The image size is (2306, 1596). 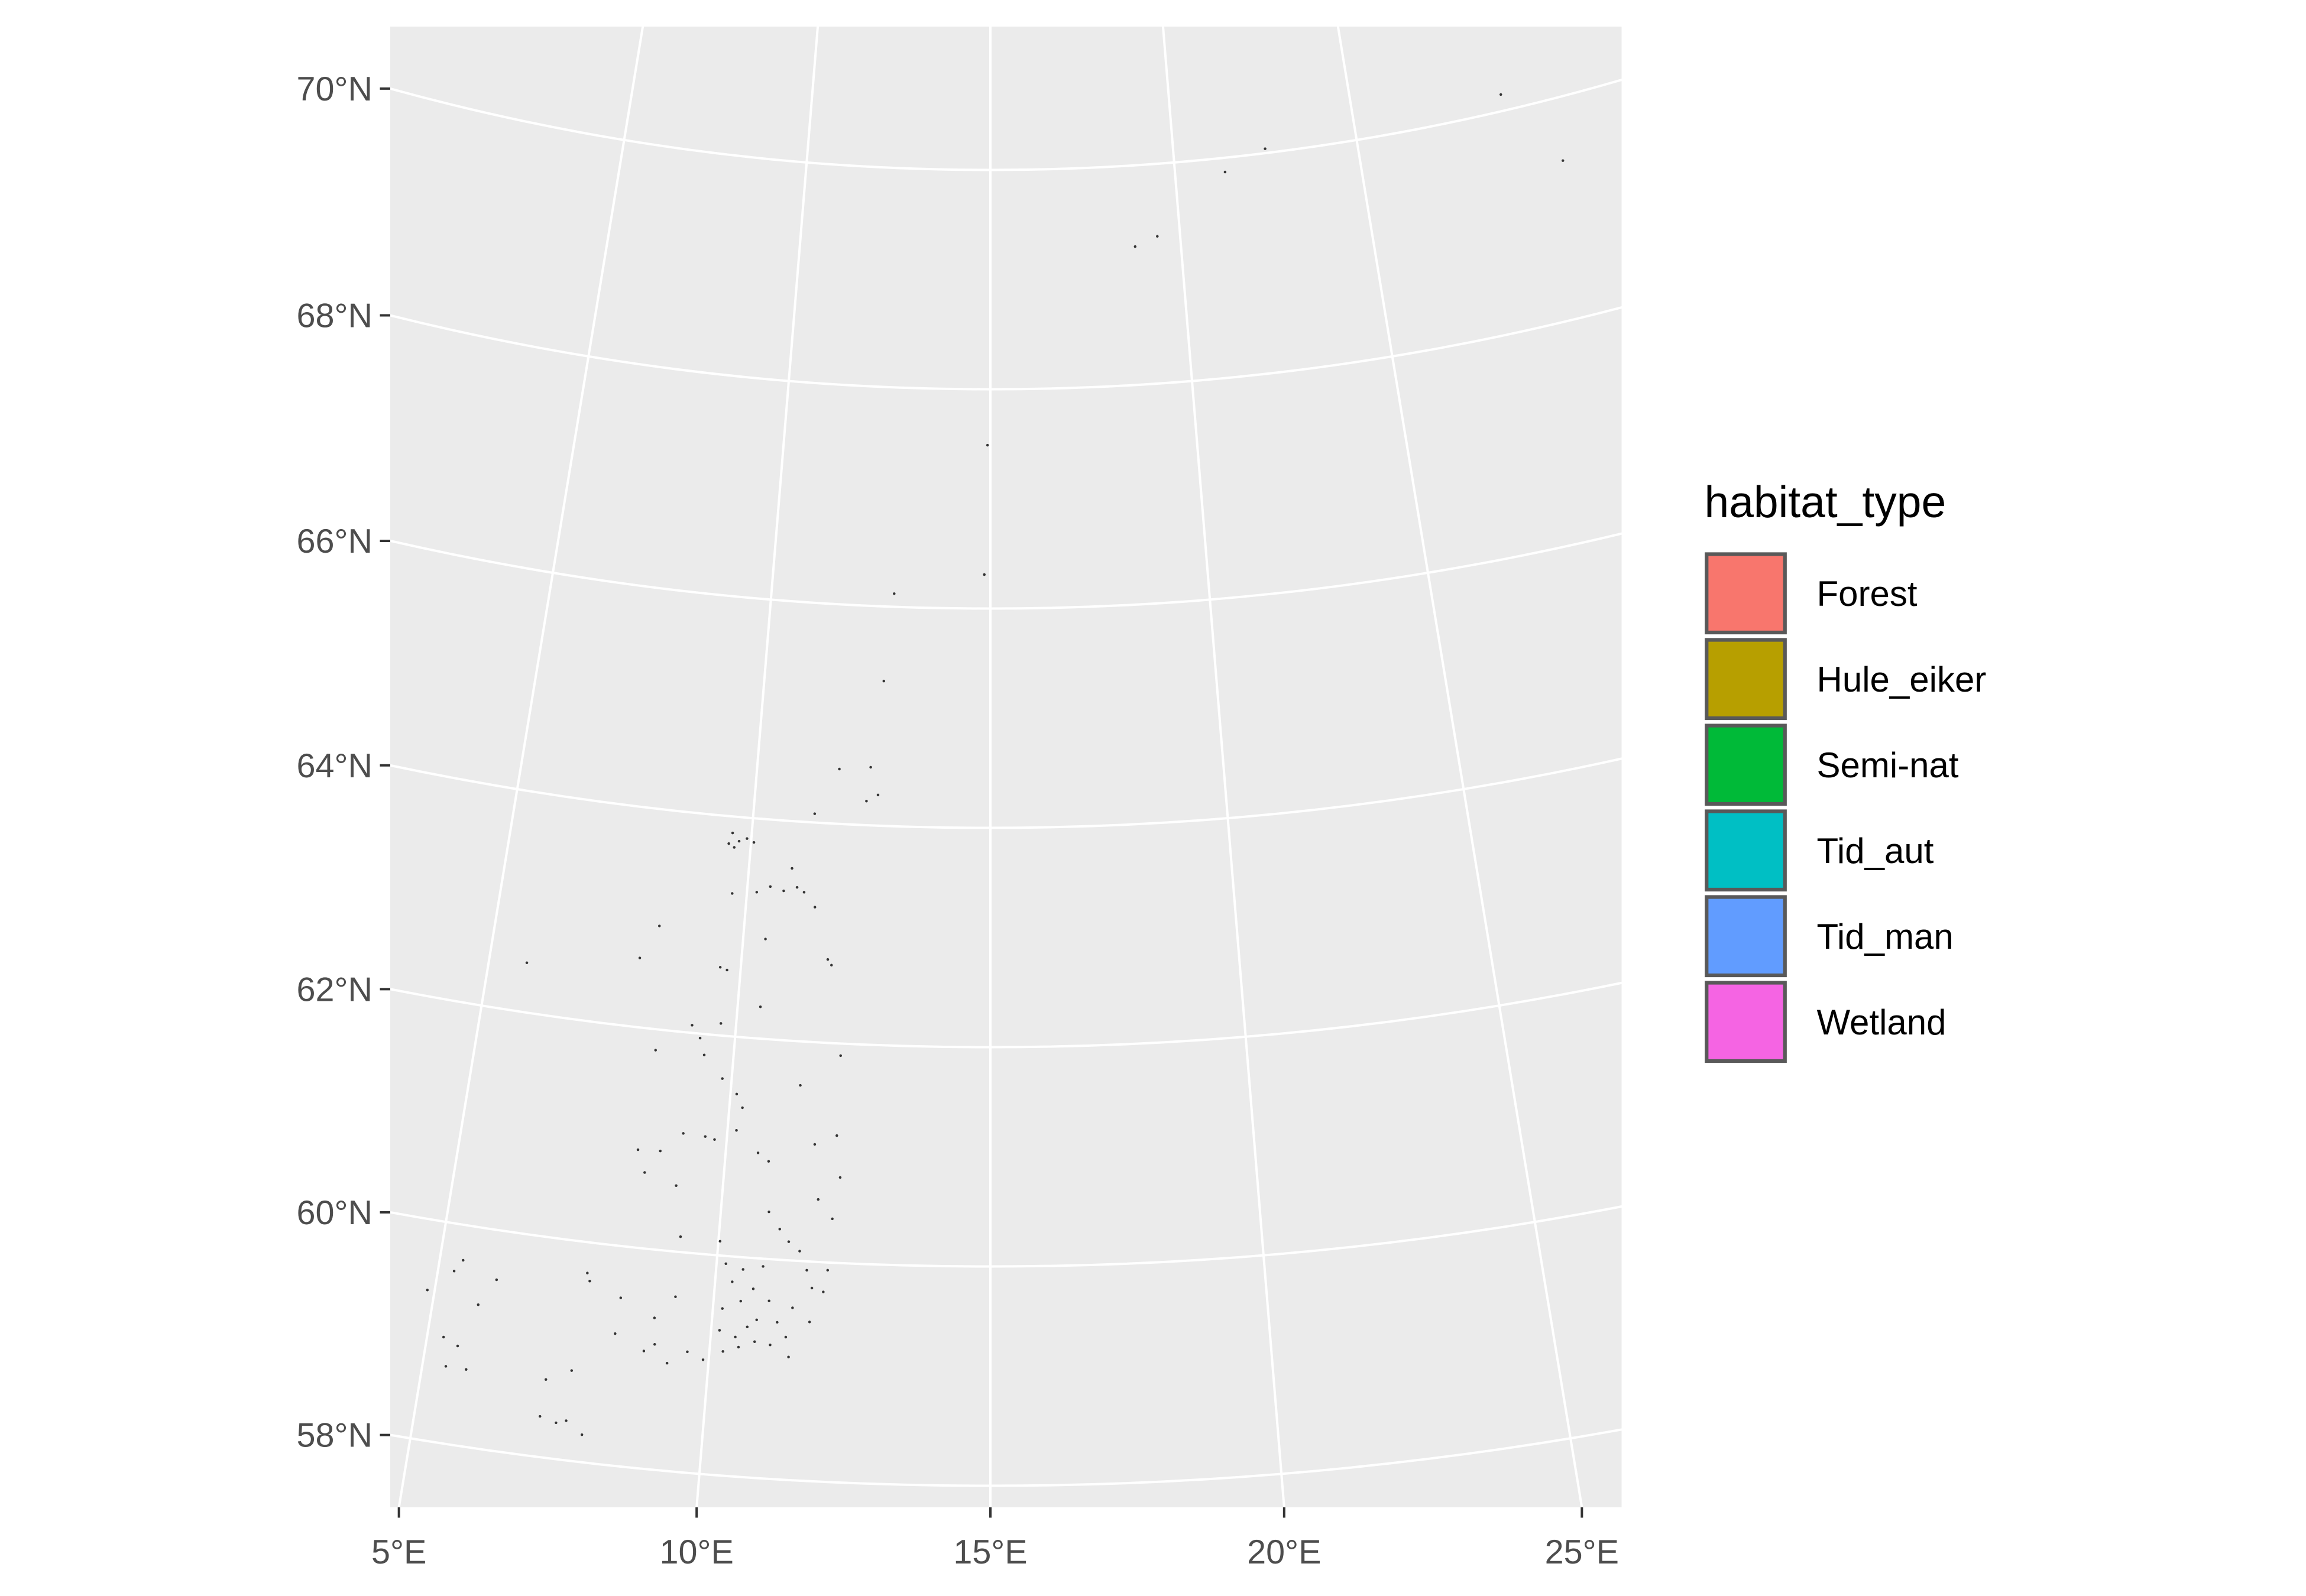 What do you see at coordinates (1826, 502) in the screenshot?
I see `legend-title: habitat_type` at bounding box center [1826, 502].